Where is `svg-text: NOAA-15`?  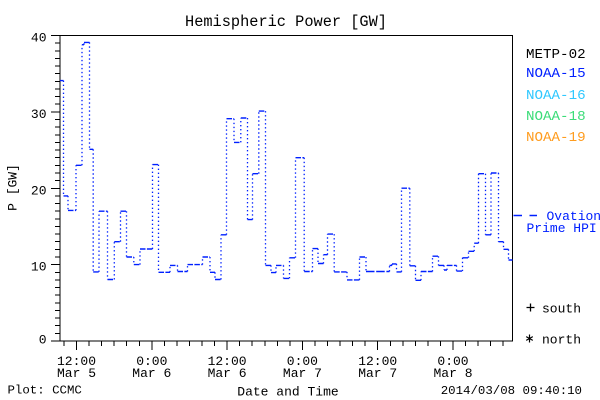
svg-text: NOAA-15 is located at coordinates (556, 74).